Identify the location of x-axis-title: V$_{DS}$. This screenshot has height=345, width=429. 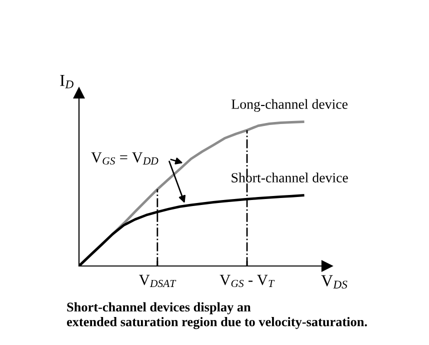
(334, 282).